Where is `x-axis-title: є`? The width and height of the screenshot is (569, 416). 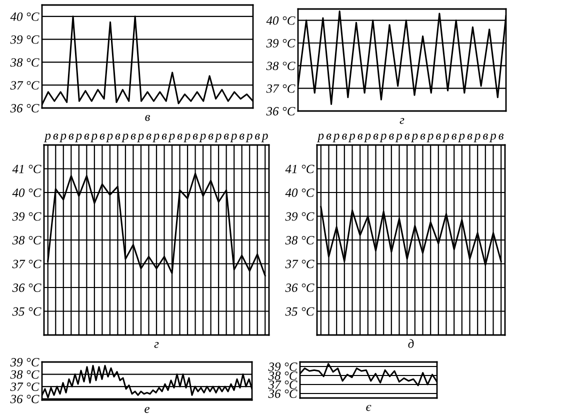
x-axis-title: є is located at coordinates (369, 407).